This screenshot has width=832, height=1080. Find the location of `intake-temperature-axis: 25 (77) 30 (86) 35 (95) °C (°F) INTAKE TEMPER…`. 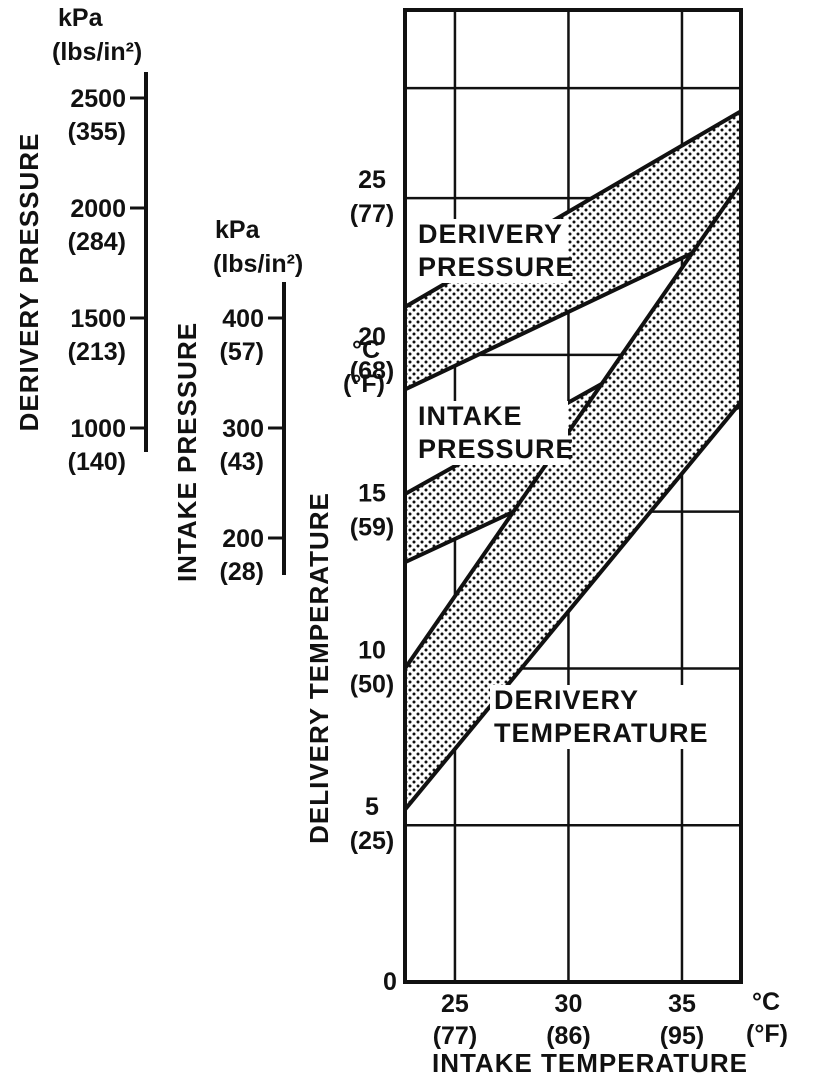

intake-temperature-axis: 25 (77) 30 (86) 35 (95) °C (°F) INTAKE TEMPER… is located at coordinates (610, 1033).